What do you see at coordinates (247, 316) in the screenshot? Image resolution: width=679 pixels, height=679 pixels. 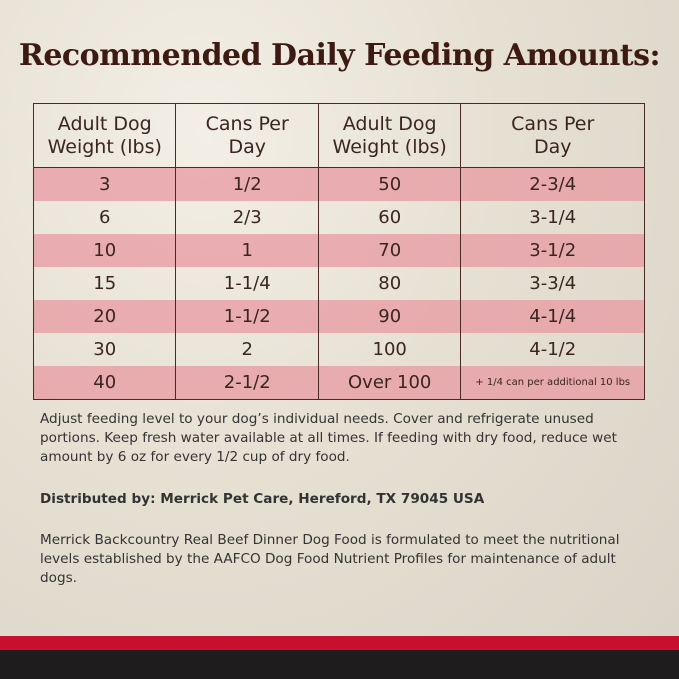 I see `table-cell: 1-1/2` at bounding box center [247, 316].